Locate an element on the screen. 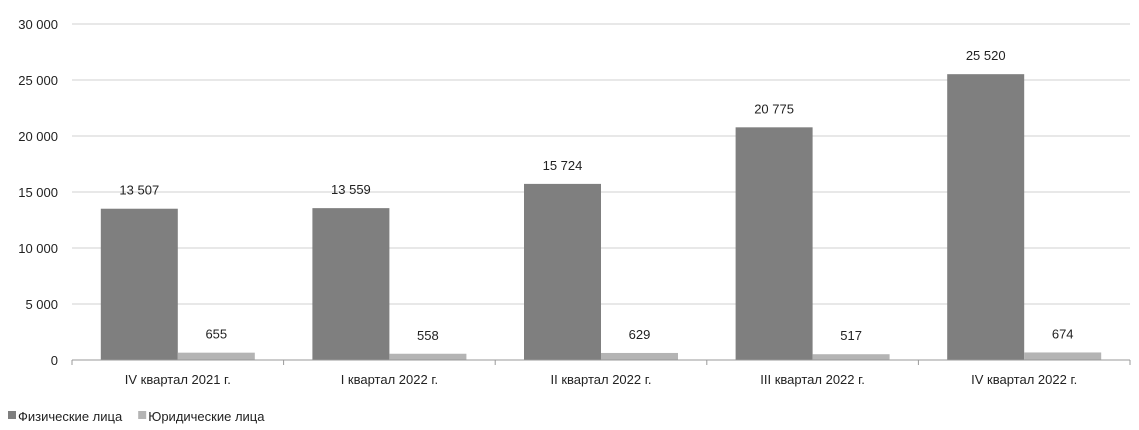 This screenshot has width=1139, height=430. x-tick-label: IV квартал 2021 г. is located at coordinates (178, 379).